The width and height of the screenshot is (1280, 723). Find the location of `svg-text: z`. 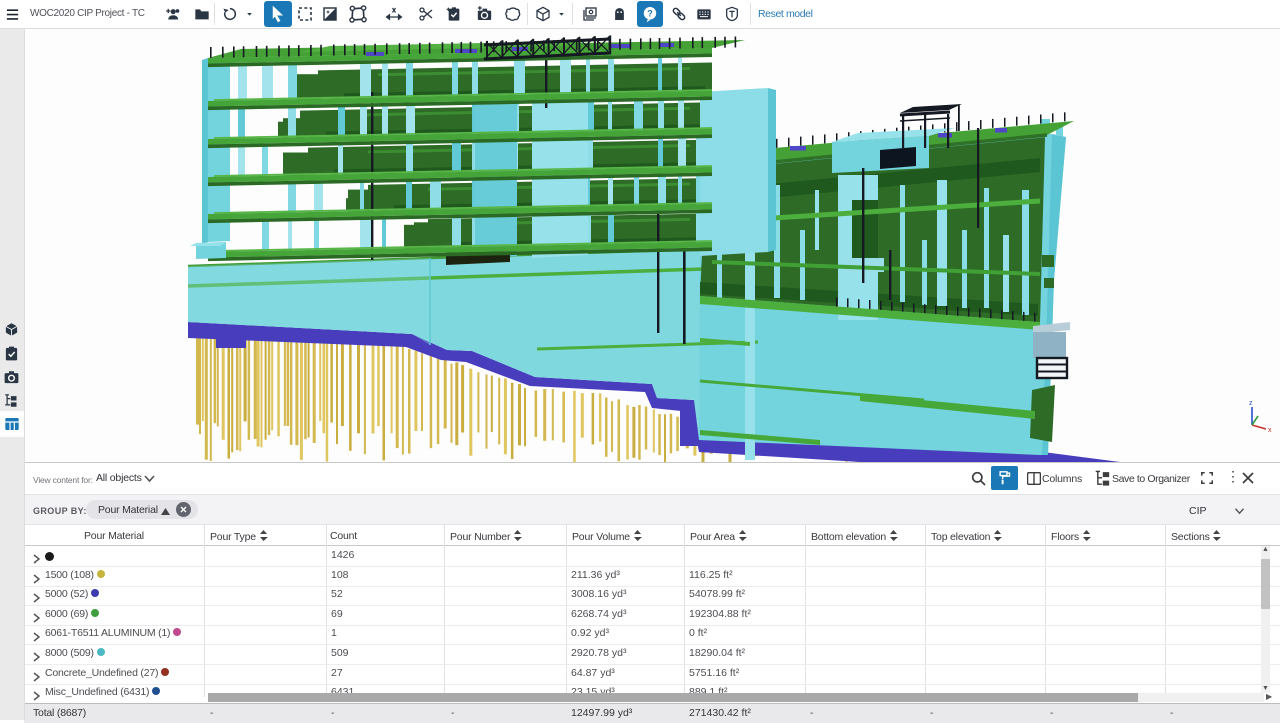

svg-text: z is located at coordinates (1251, 403).